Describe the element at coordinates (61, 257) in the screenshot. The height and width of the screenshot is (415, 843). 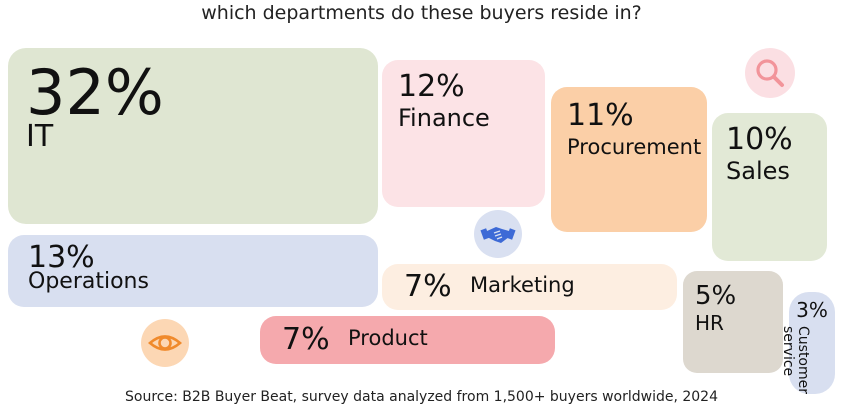
I see `tile-value: 13%` at that location.